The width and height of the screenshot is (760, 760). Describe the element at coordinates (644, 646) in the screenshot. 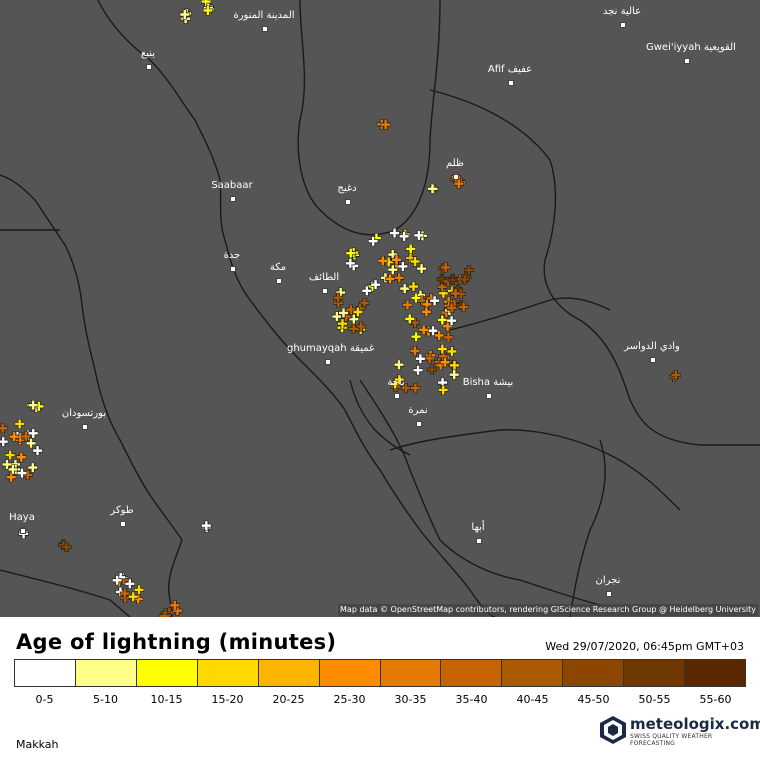

I see `legend-timestamp: Wed 29/07/2020, 06:45pm GMT+03` at that location.